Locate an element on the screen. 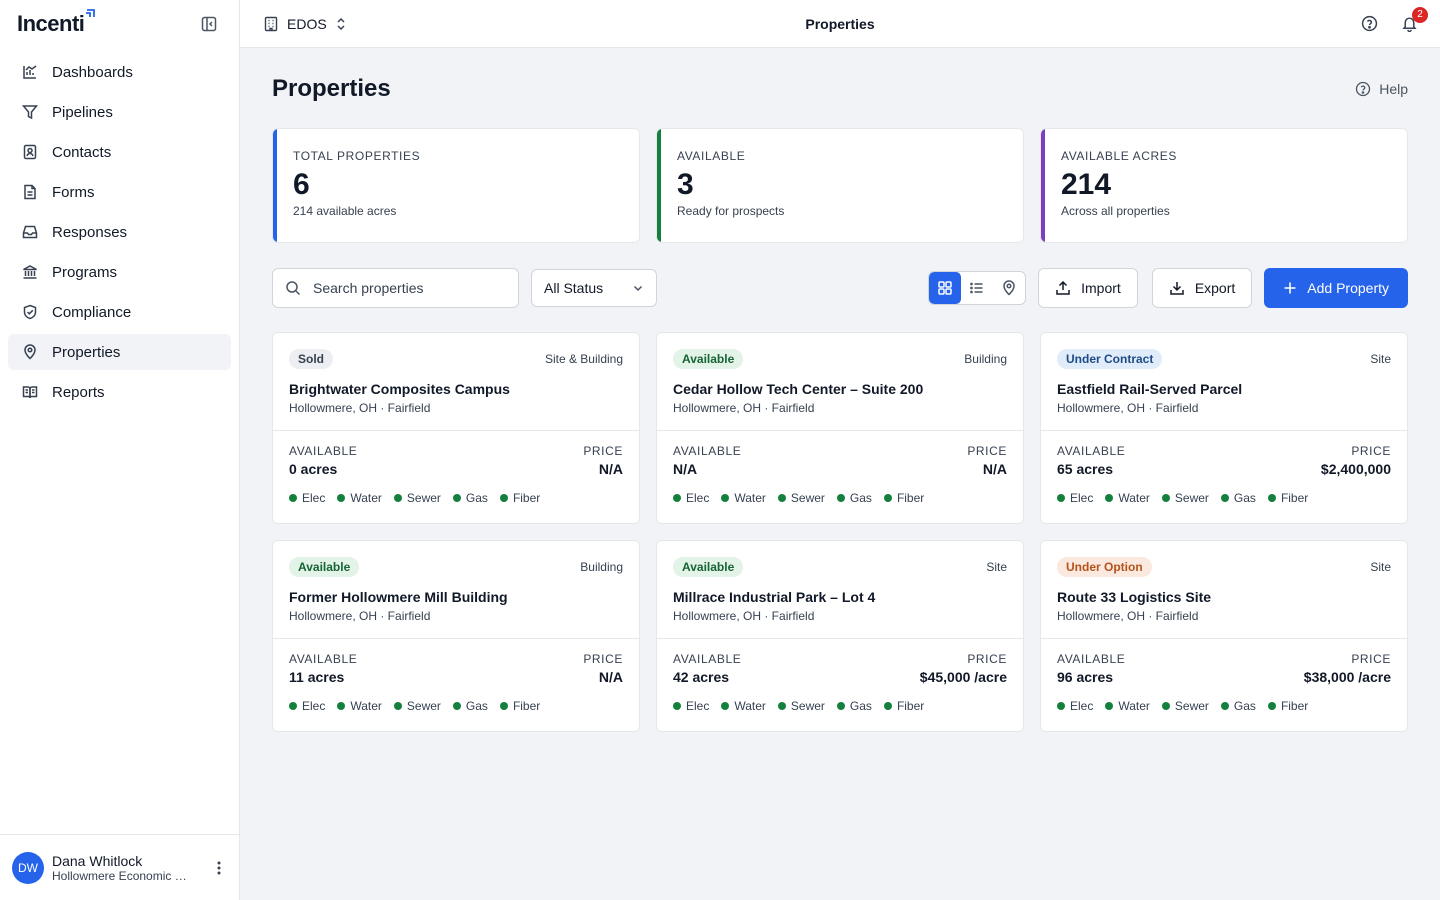 The height and width of the screenshot is (900, 1440). import-button: Import is located at coordinates (1088, 288).